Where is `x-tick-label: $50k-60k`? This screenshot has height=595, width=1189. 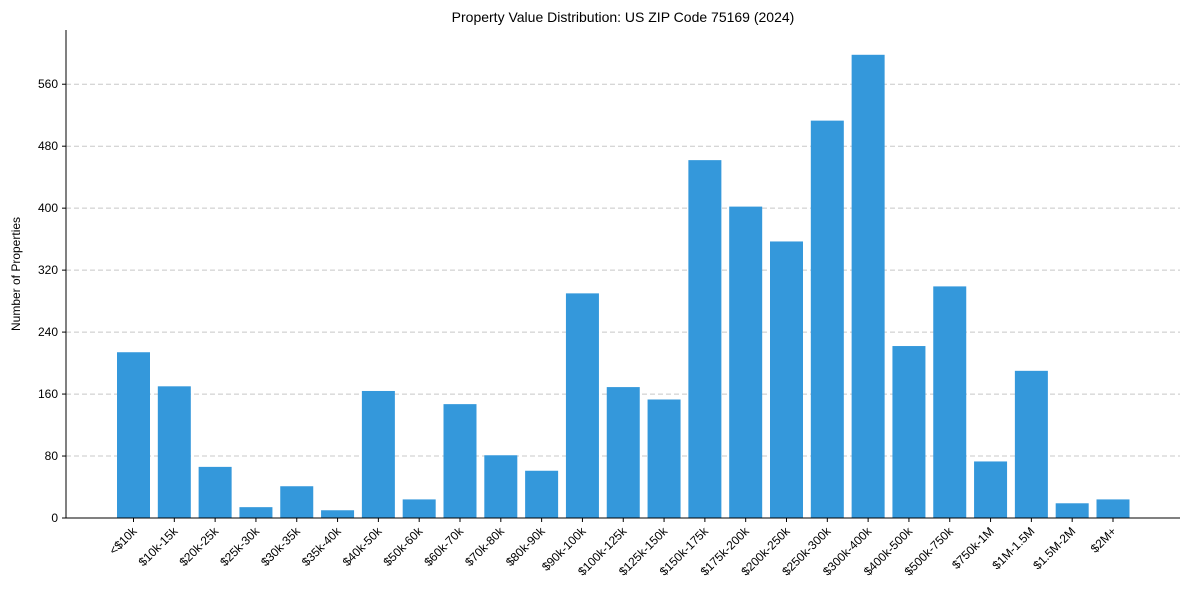 x-tick-label: $50k-60k is located at coordinates (403, 547).